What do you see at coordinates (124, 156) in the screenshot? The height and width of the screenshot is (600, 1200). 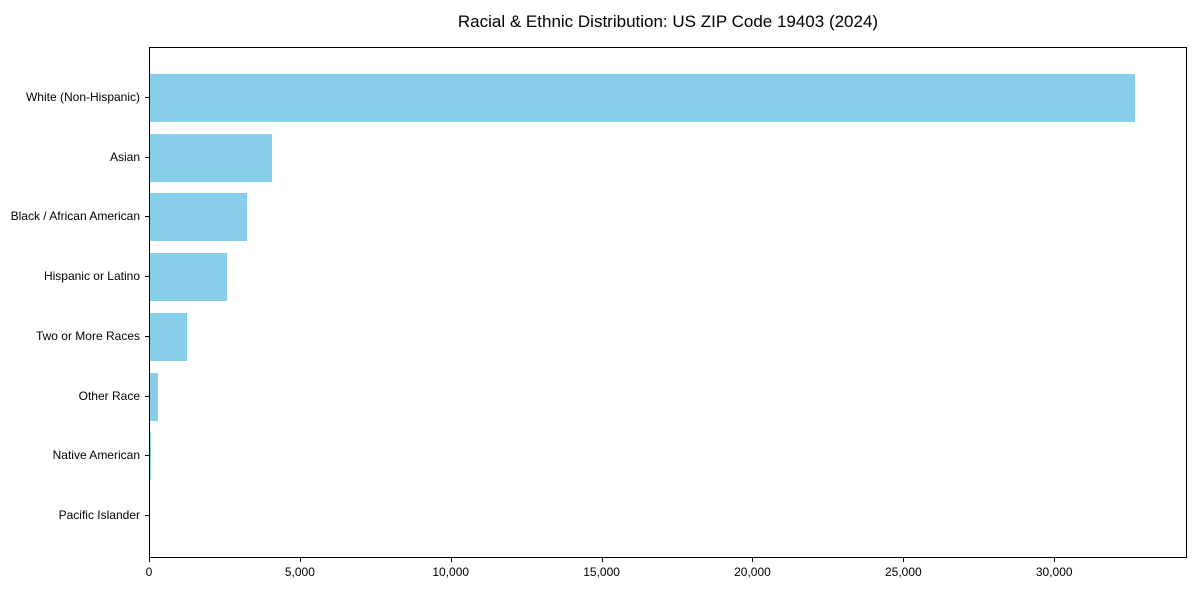 I see `y-tick-label: Asian` at bounding box center [124, 156].